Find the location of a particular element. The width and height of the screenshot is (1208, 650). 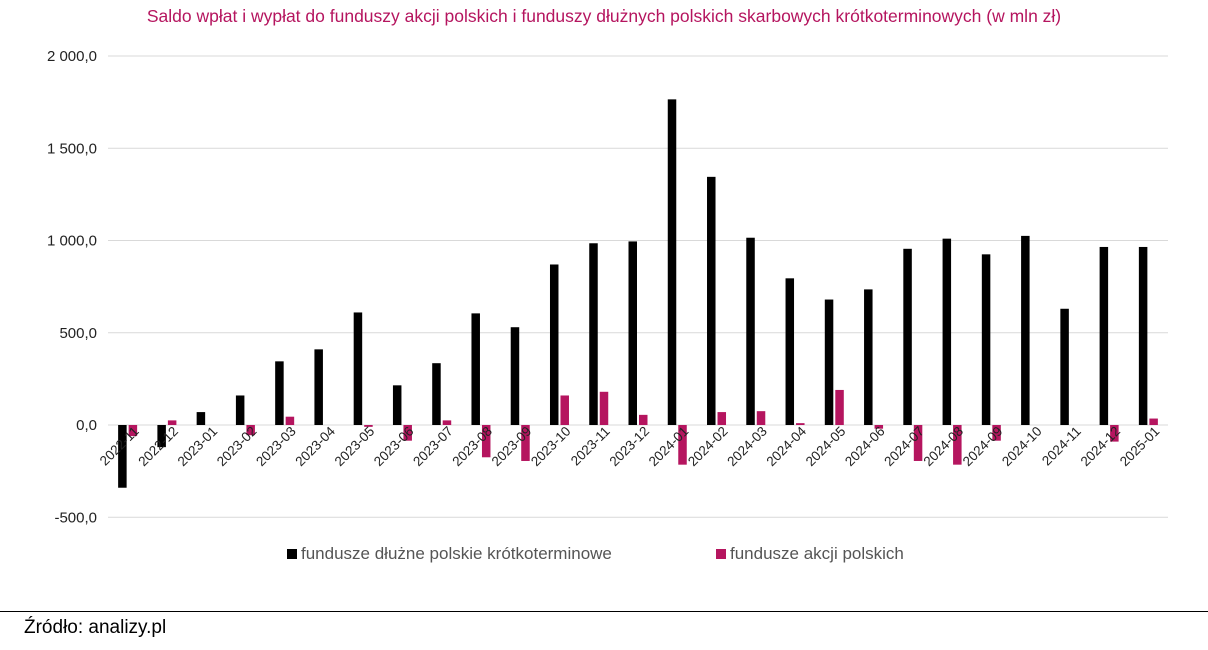

x-tick-label: 2024-12 is located at coordinates (1101, 447).